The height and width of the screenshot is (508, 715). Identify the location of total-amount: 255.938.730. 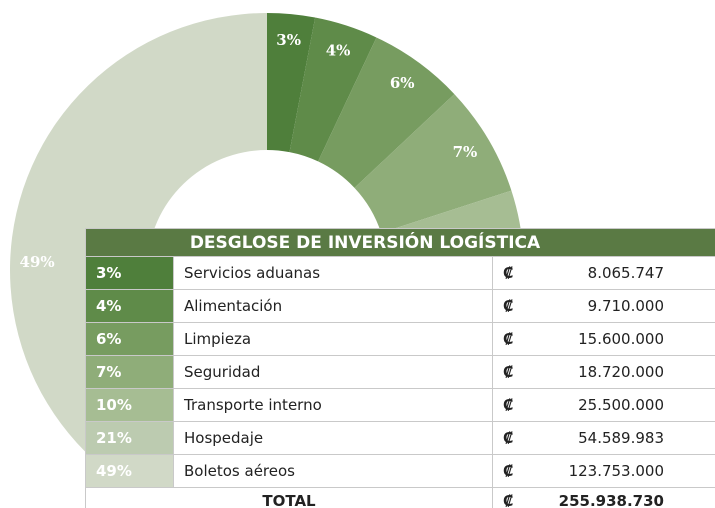
(619, 497).